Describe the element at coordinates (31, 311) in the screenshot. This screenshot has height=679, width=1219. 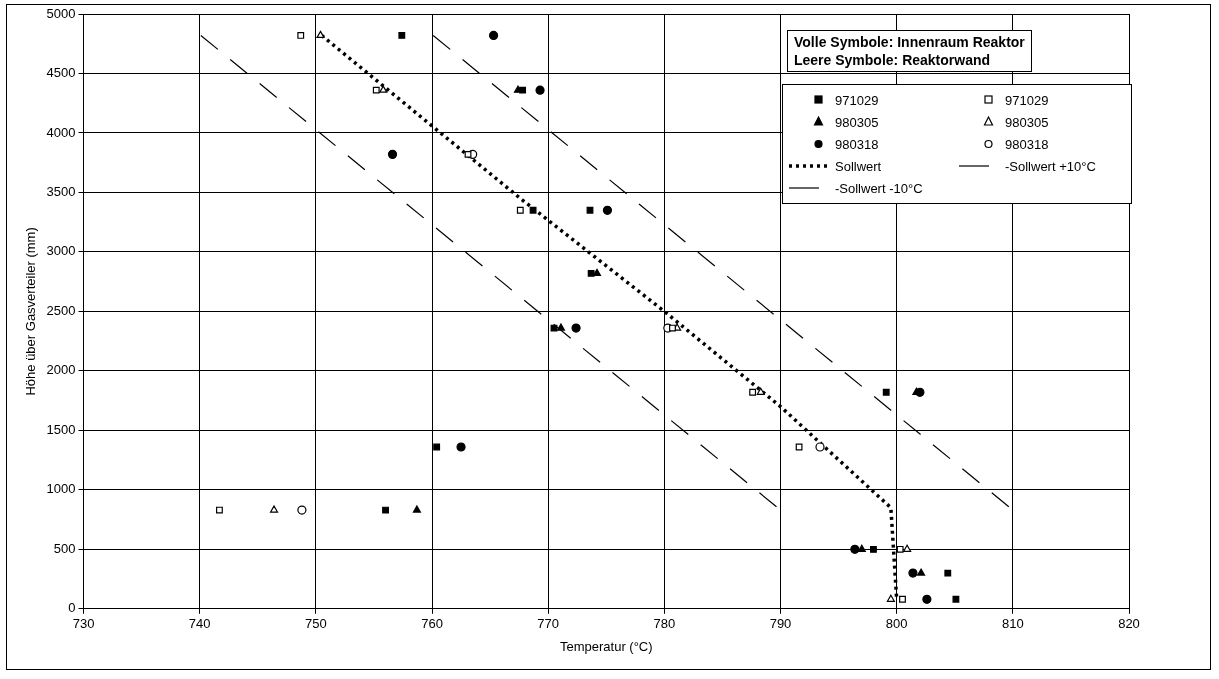
I see `y-axis-title: Höhe über Gasverteiler (mm)` at that location.